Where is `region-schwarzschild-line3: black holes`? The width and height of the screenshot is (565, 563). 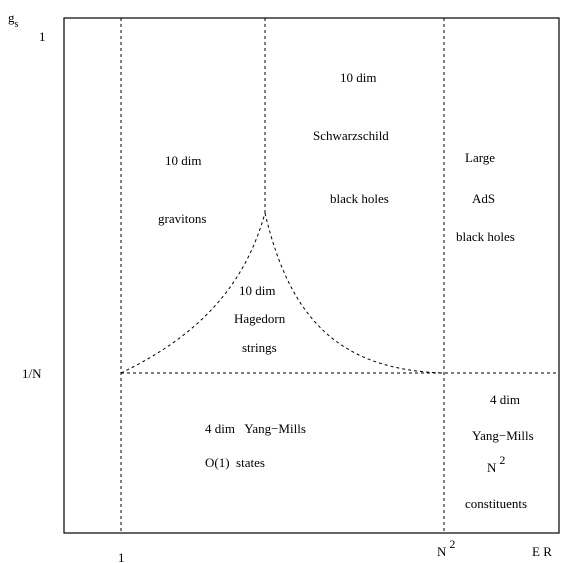
region-schwarzschild-line3: black holes is located at coordinates (359, 198).